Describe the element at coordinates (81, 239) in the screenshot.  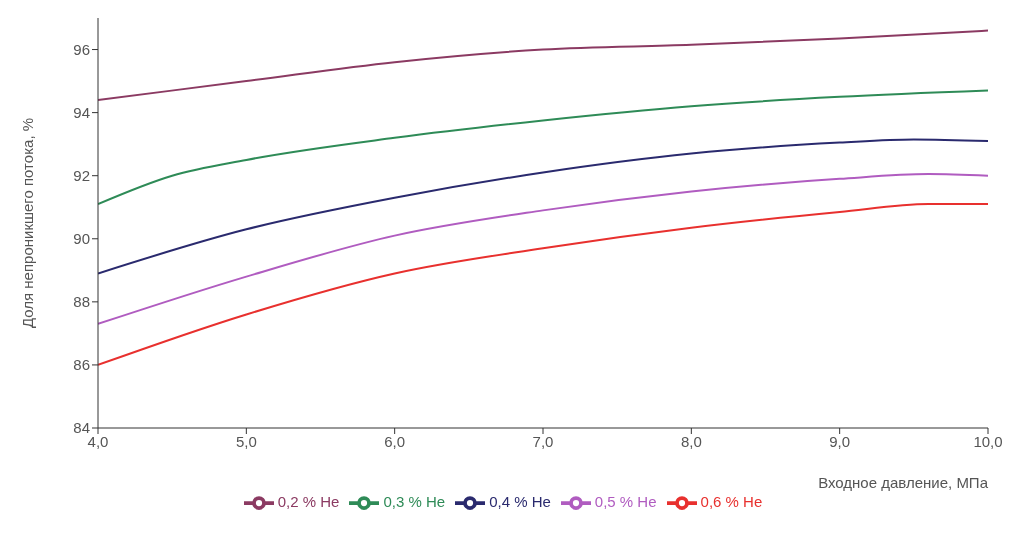
I see `y-tick-label: 90` at that location.